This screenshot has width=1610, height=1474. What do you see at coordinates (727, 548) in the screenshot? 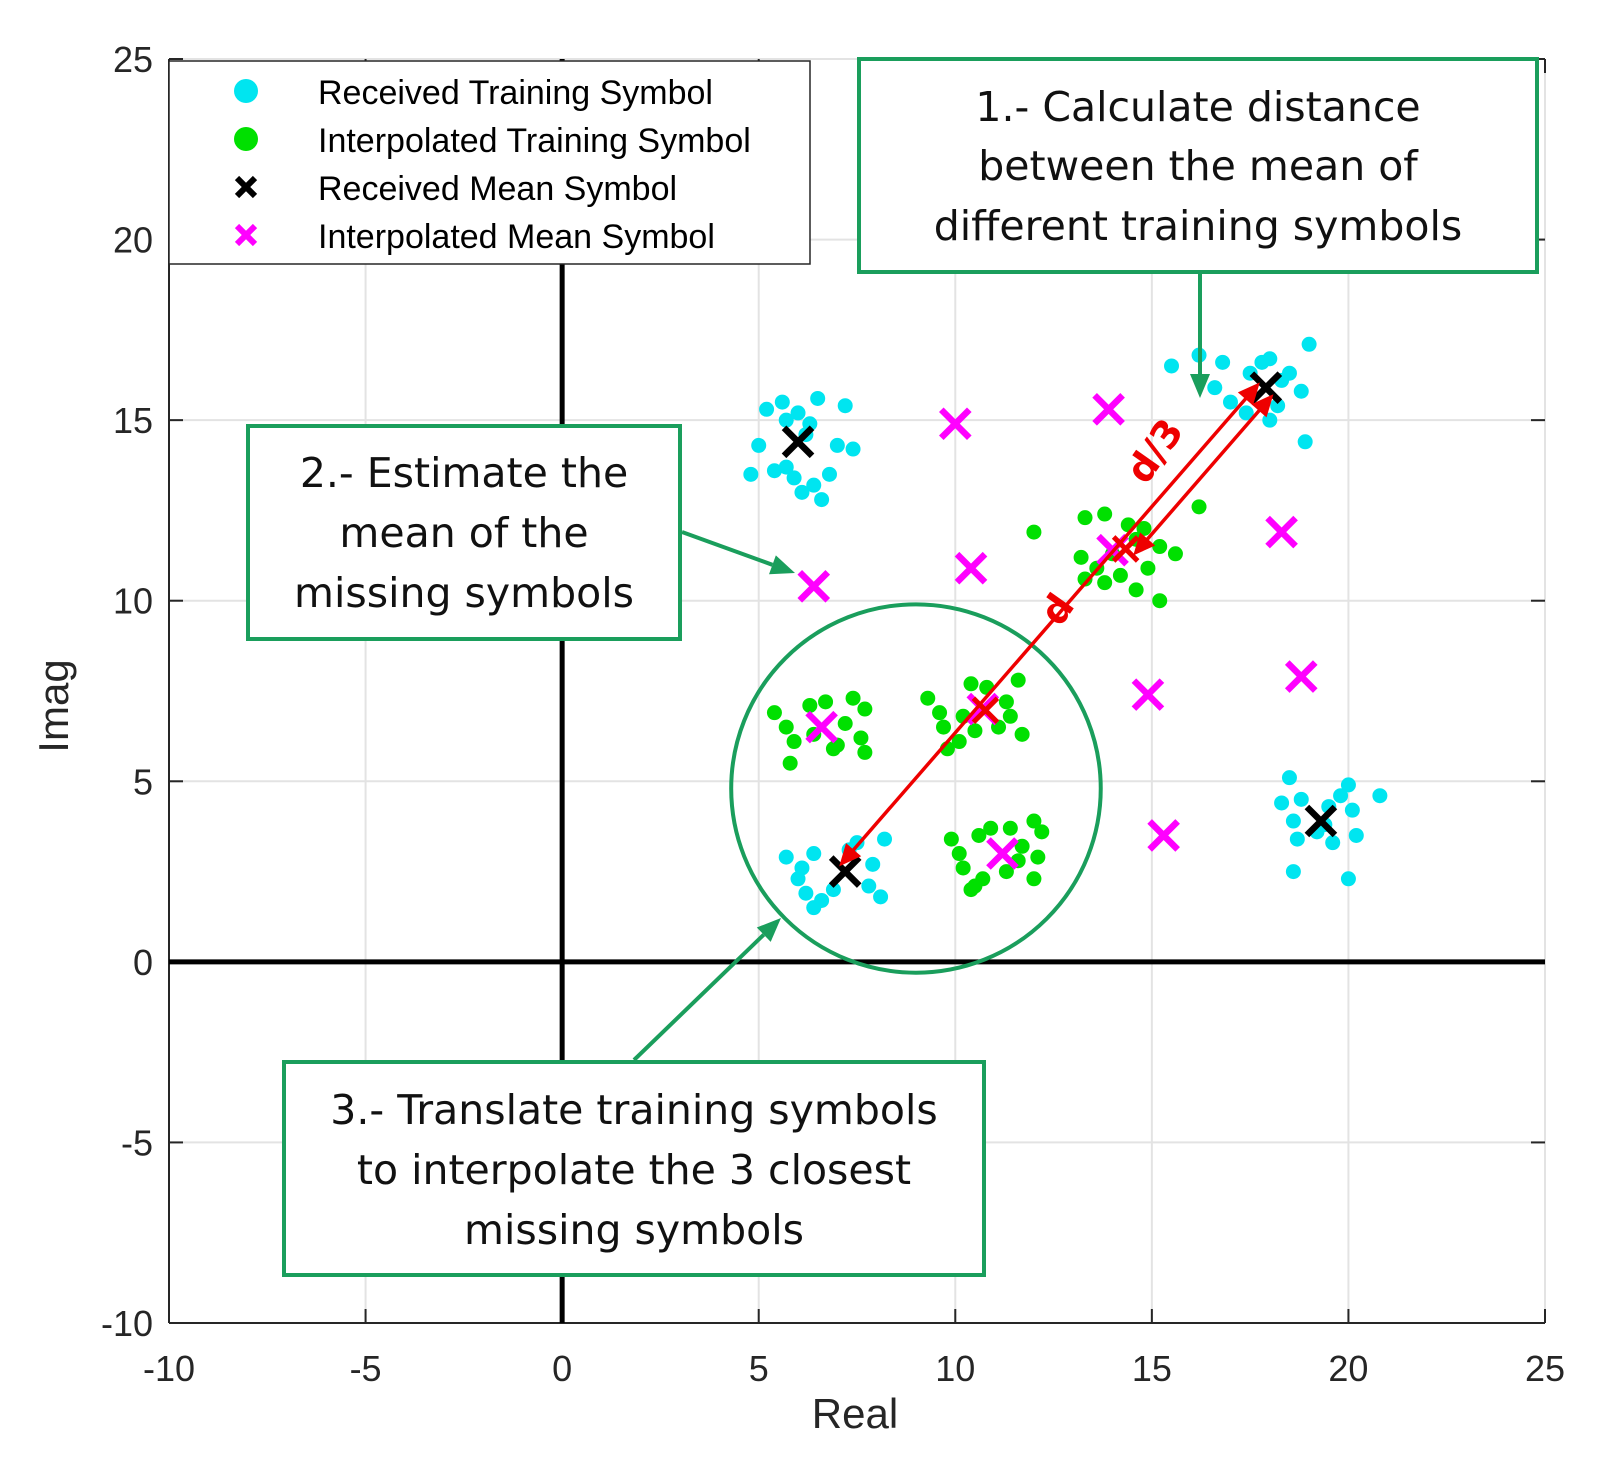
I see `annotation-arrow-2-shaft` at bounding box center [727, 548].